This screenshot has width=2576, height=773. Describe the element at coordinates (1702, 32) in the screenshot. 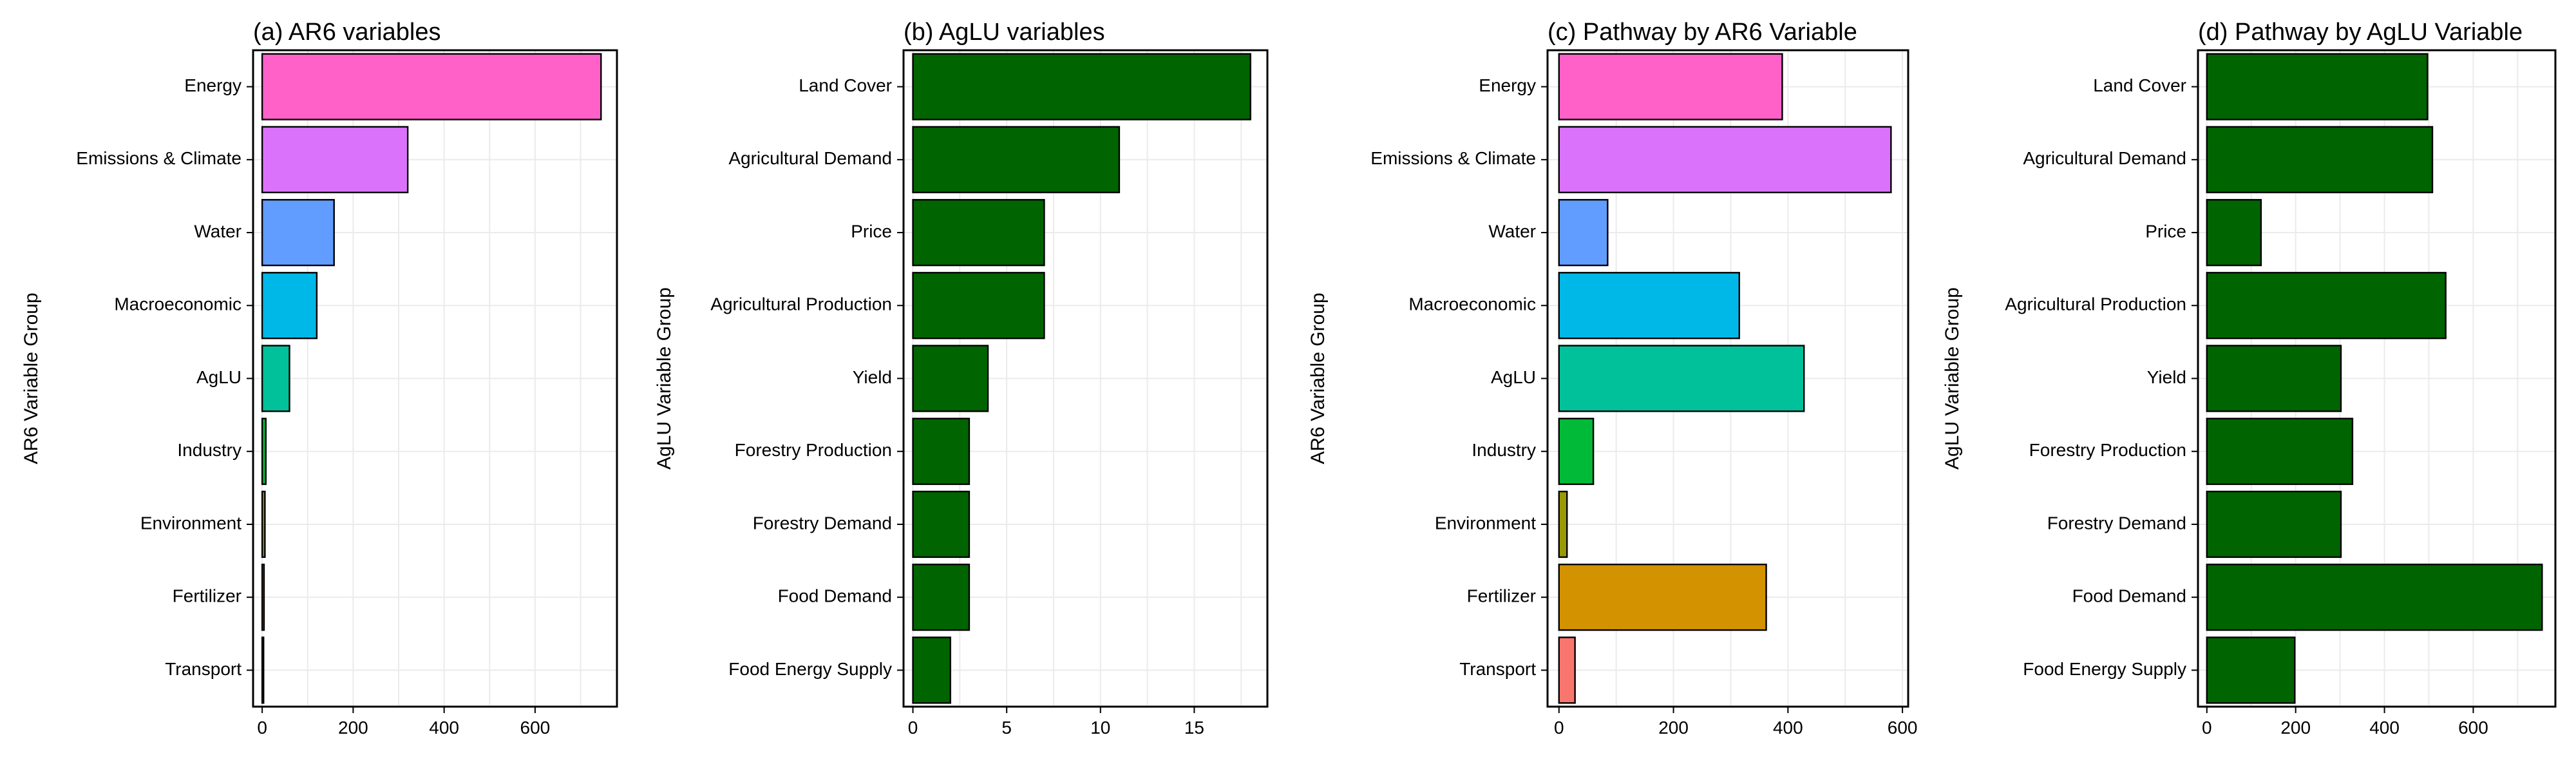

I see `panel-title: (c) Pathway by AR6 Variable` at that location.